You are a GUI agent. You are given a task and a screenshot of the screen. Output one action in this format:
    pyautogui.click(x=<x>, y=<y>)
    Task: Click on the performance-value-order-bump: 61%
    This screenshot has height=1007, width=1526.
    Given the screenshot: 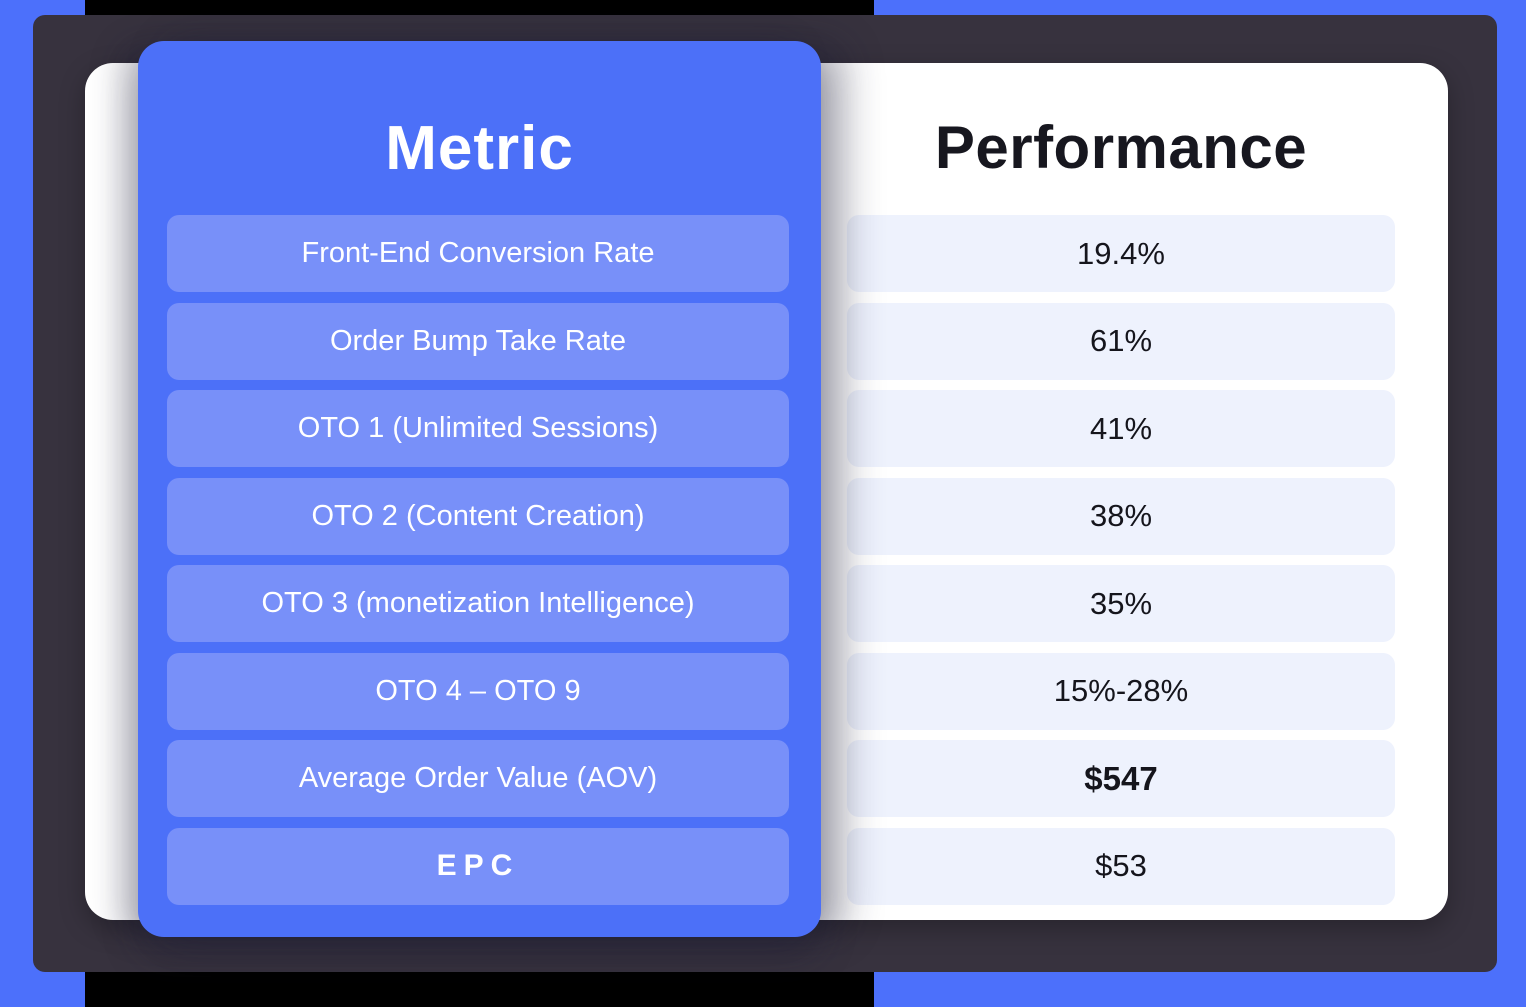 What is the action you would take?
    pyautogui.click(x=1121, y=341)
    